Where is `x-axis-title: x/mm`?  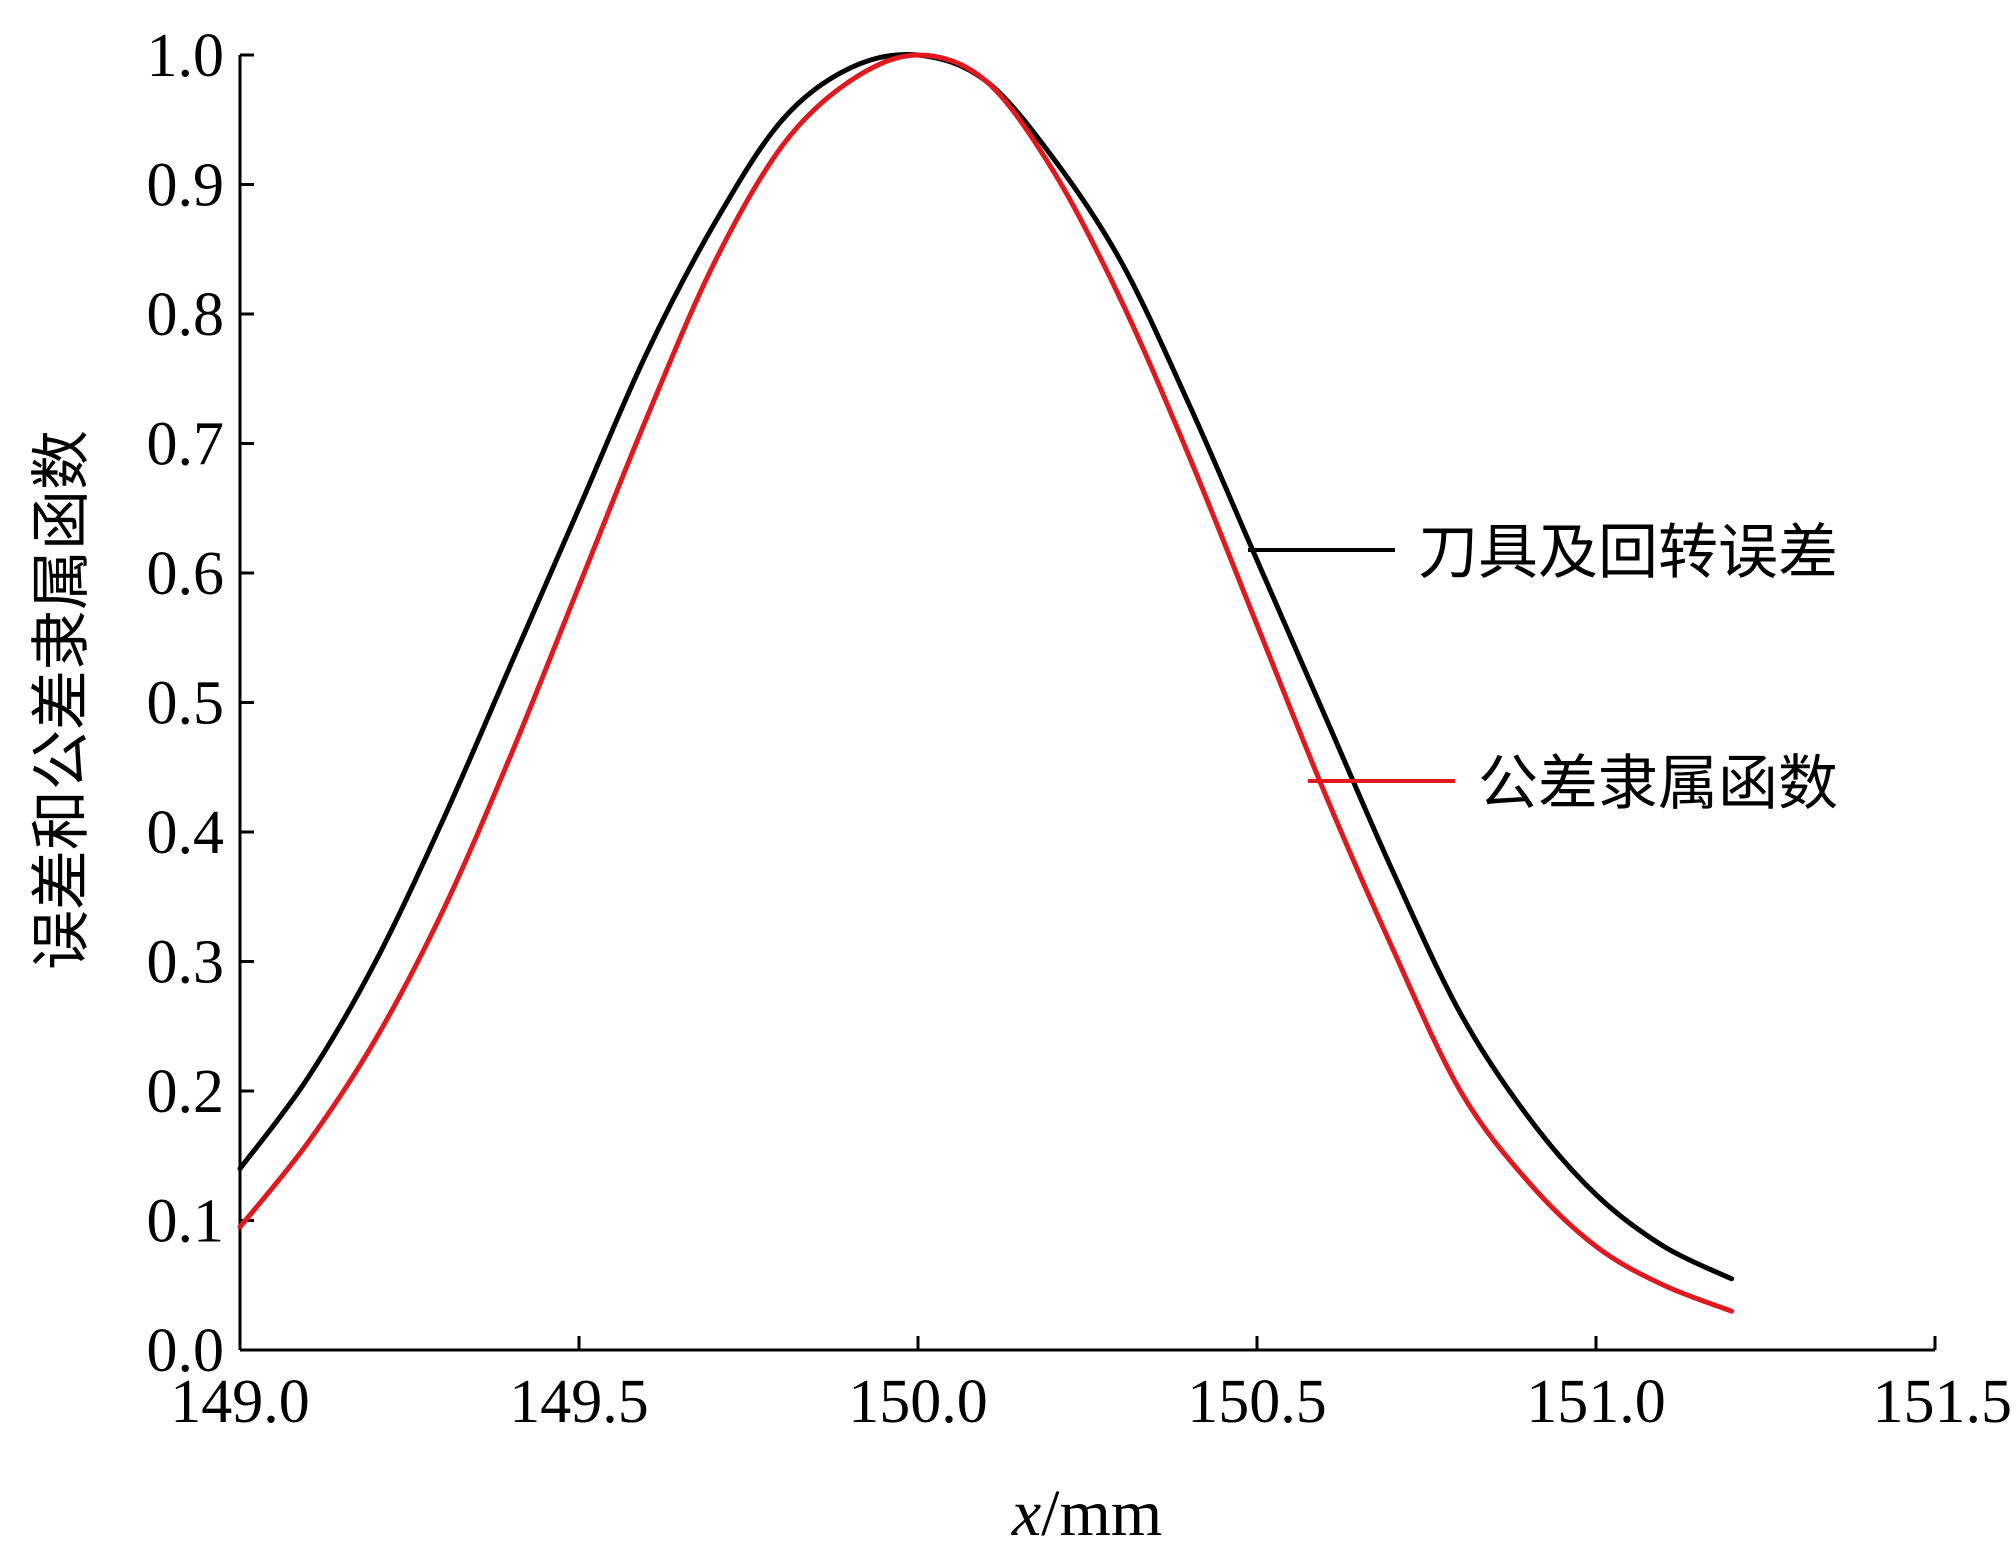
x-axis-title: x/mm is located at coordinates (1086, 1513).